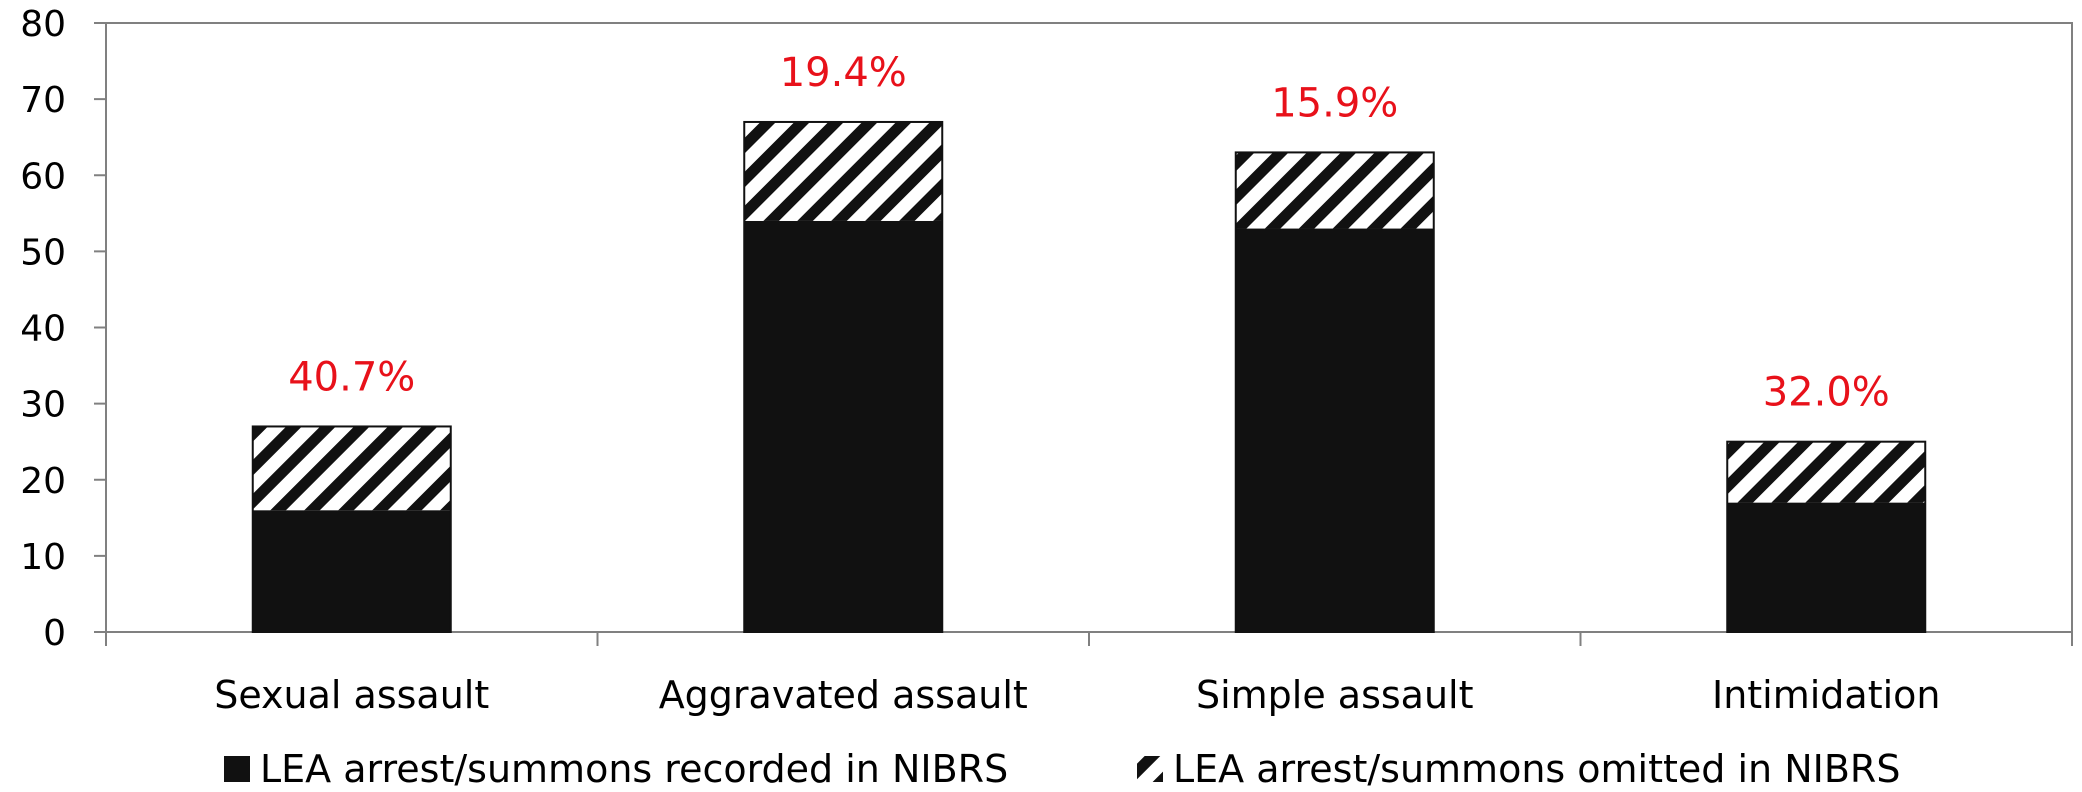 The height and width of the screenshot is (792, 2082). What do you see at coordinates (1826, 393) in the screenshot?
I see `percent-label: 32.0%` at bounding box center [1826, 393].